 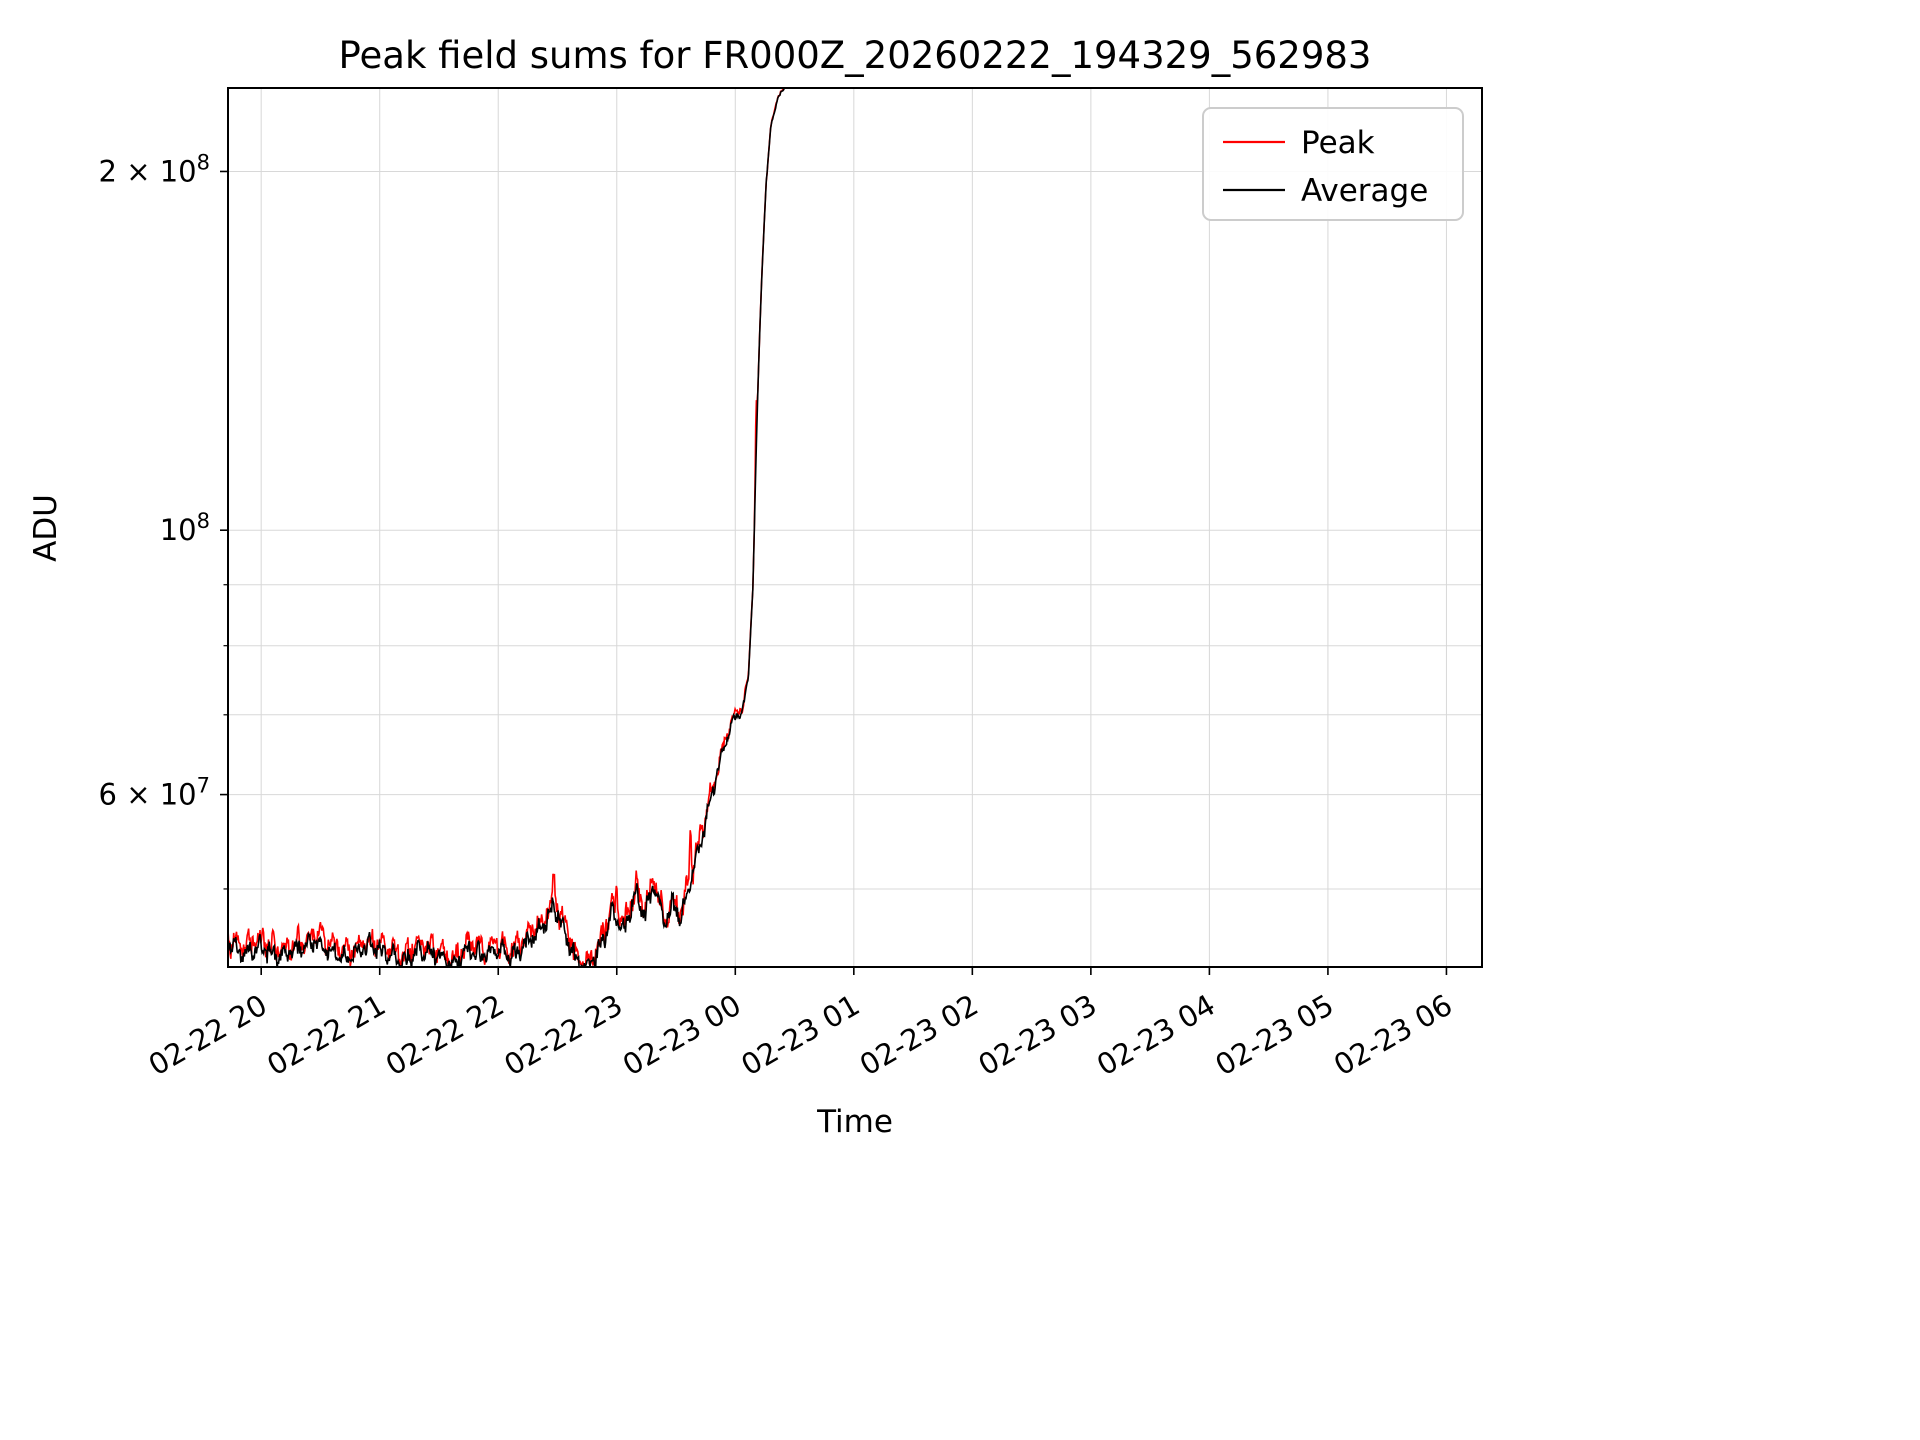 I want to click on y-axis-label: ADU, so click(x=46, y=528).